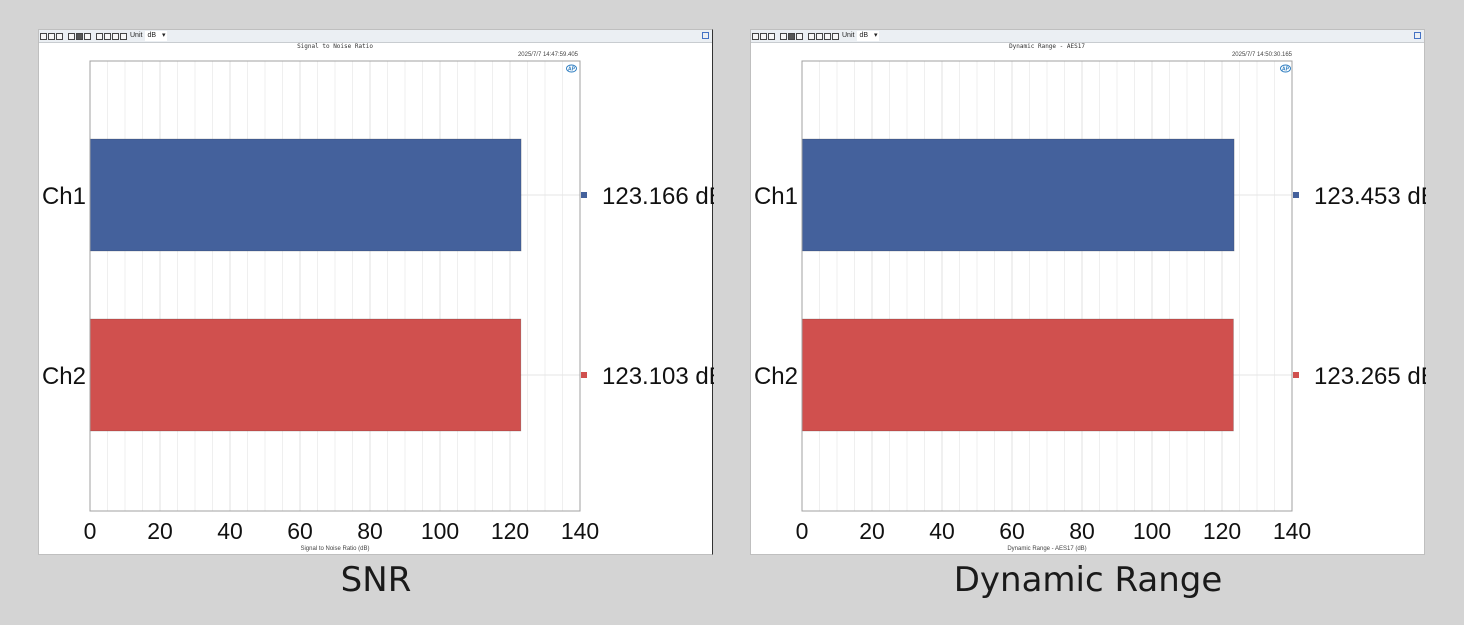 The height and width of the screenshot is (625, 1464). Describe the element at coordinates (335, 549) in the screenshot. I see `x-axis-title: Signal to Noise Ratio (dB)` at that location.